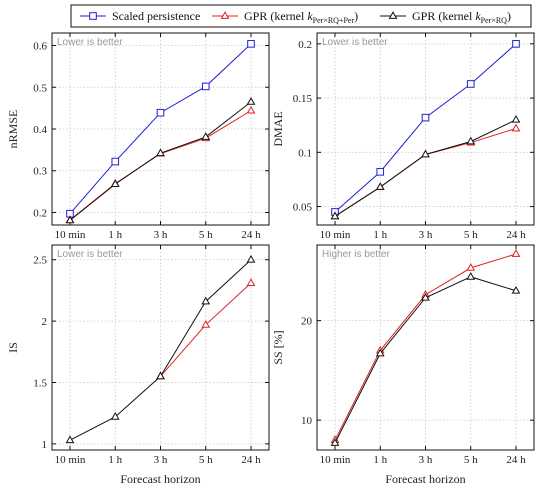 The width and height of the screenshot is (550, 490). I want to click on y-tick-label: 0.6, so click(40, 47).